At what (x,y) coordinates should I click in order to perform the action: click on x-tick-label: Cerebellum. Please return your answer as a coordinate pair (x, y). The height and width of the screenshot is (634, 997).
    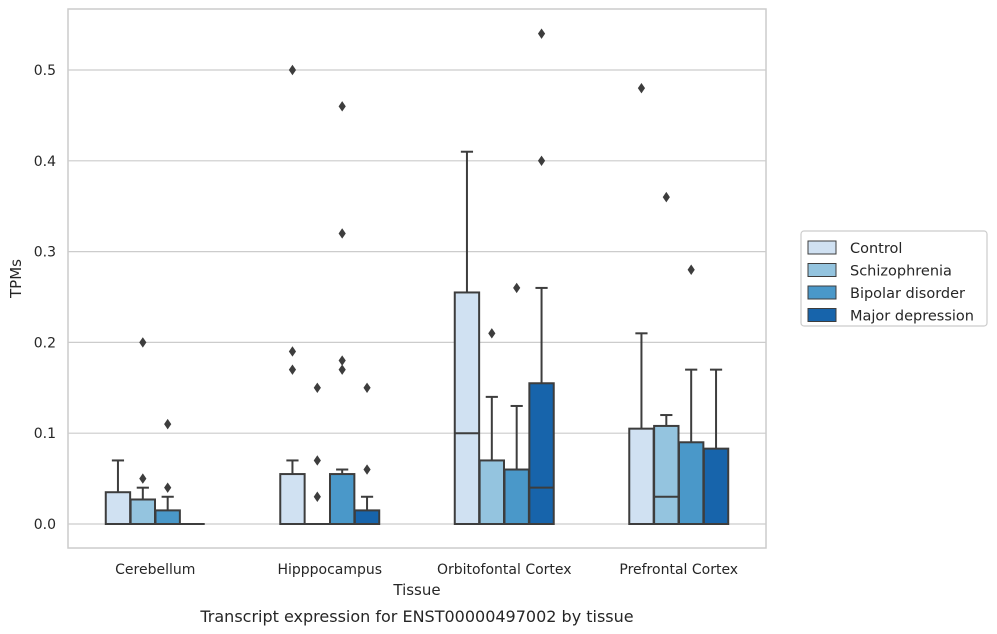
    Looking at the image, I should click on (155, 570).